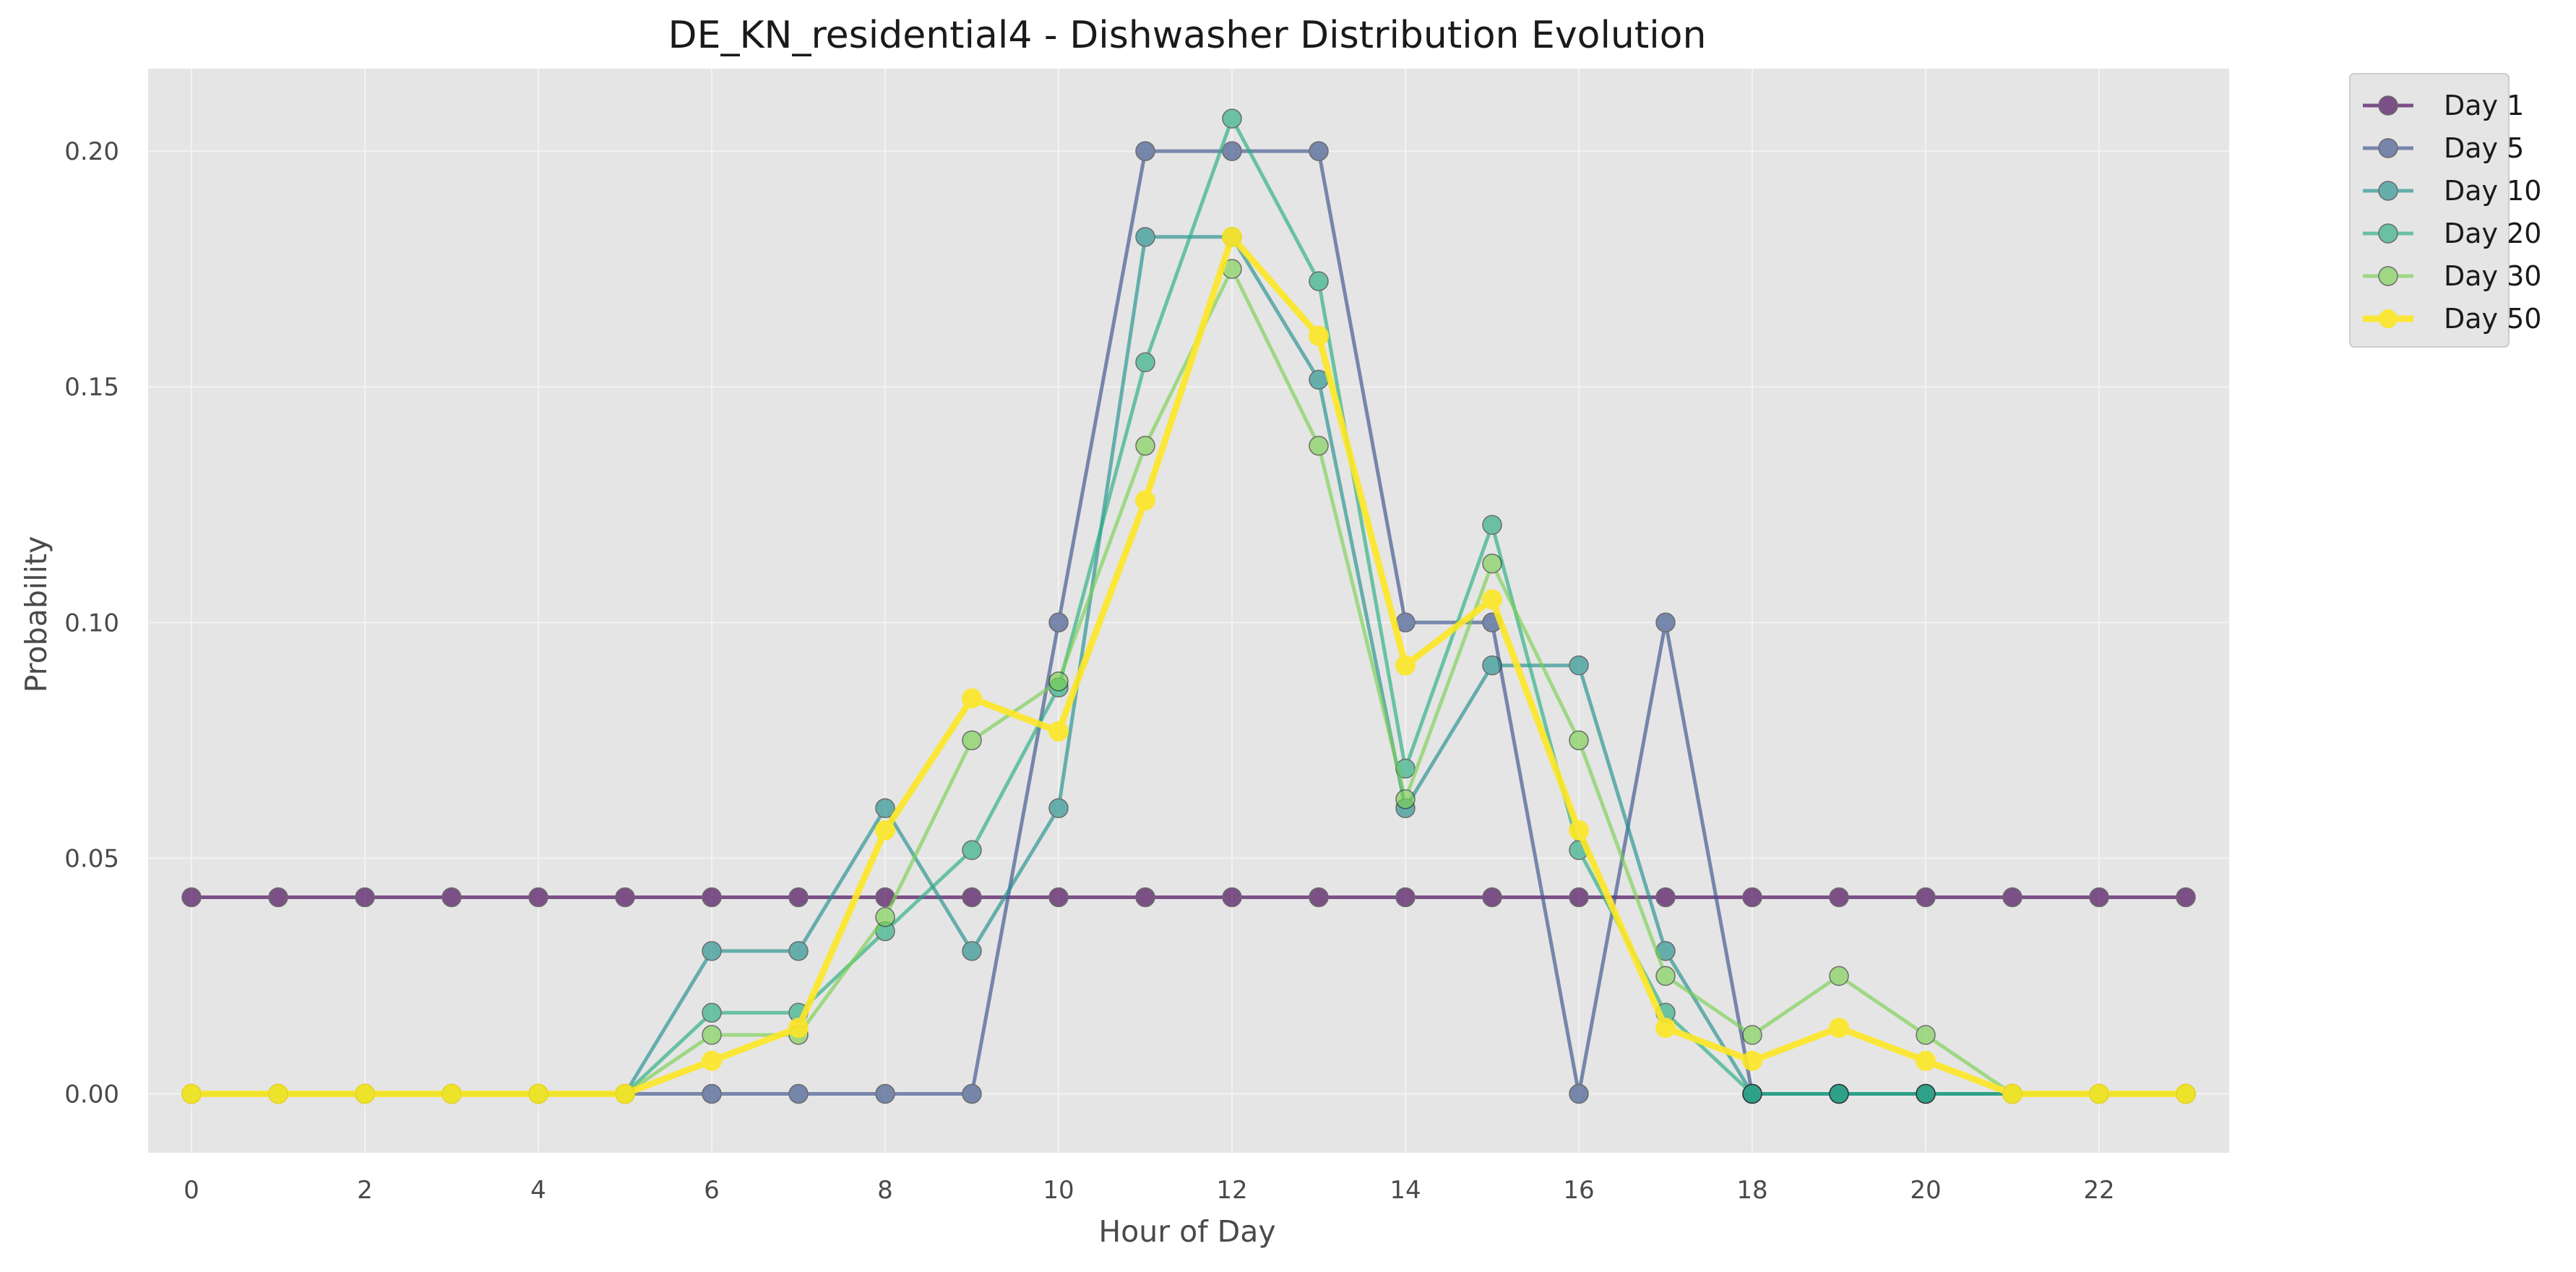 The image size is (2576, 1272). I want to click on legend-label: Day 50, so click(2492, 319).